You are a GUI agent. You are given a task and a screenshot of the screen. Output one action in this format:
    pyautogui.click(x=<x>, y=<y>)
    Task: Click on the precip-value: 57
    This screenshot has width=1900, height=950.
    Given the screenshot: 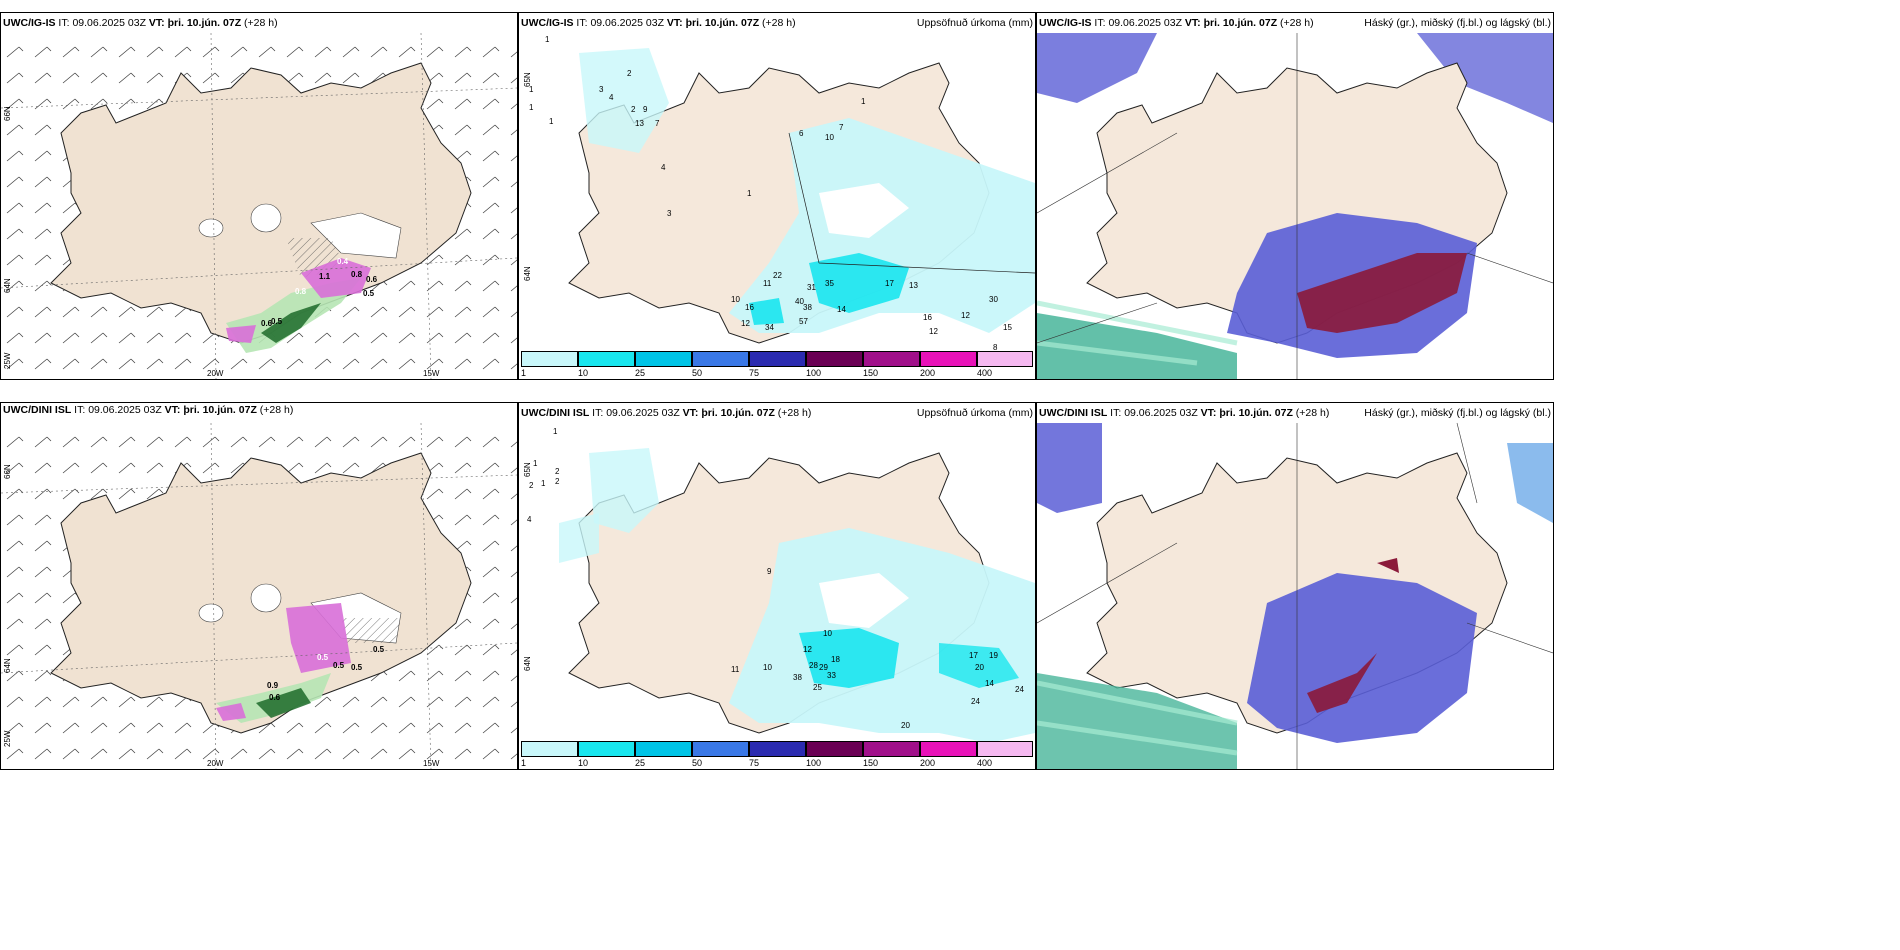 What is the action you would take?
    pyautogui.click(x=803, y=321)
    